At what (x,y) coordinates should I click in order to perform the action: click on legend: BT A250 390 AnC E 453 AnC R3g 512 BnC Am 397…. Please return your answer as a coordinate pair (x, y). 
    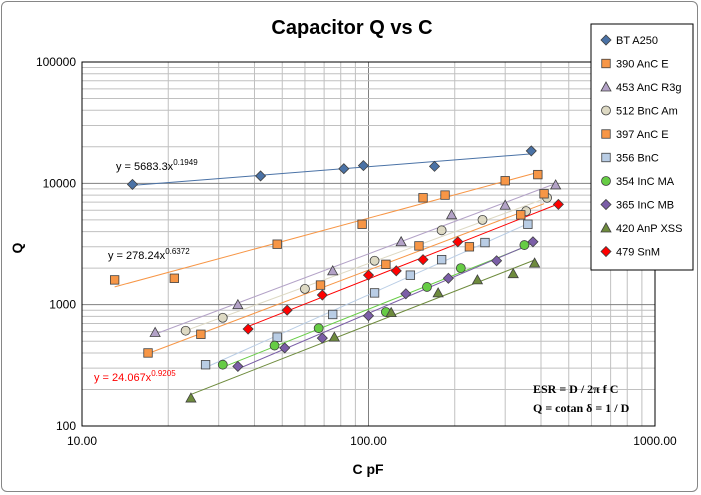
    Looking at the image, I should click on (642, 147).